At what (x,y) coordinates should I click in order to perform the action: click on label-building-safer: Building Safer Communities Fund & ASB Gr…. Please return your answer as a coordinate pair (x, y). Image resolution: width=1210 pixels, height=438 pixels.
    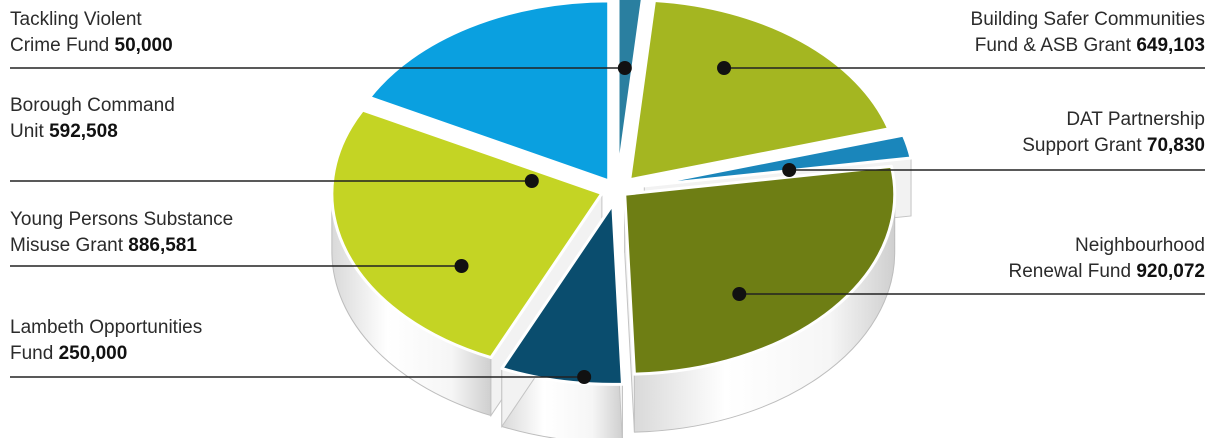
    Looking at the image, I should click on (1088, 33).